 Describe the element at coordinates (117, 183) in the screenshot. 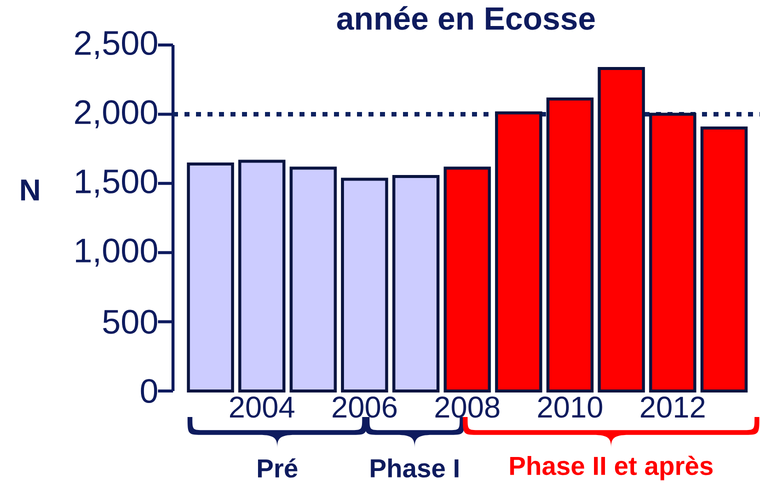

I see `y-tick-label: 1,500` at that location.